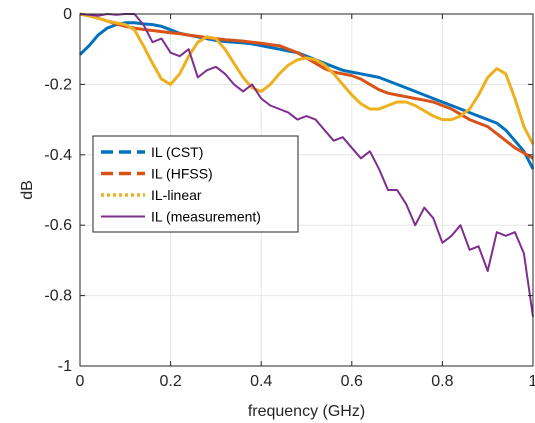 This screenshot has width=535, height=423. I want to click on x-tick-label: 0, so click(80, 381).